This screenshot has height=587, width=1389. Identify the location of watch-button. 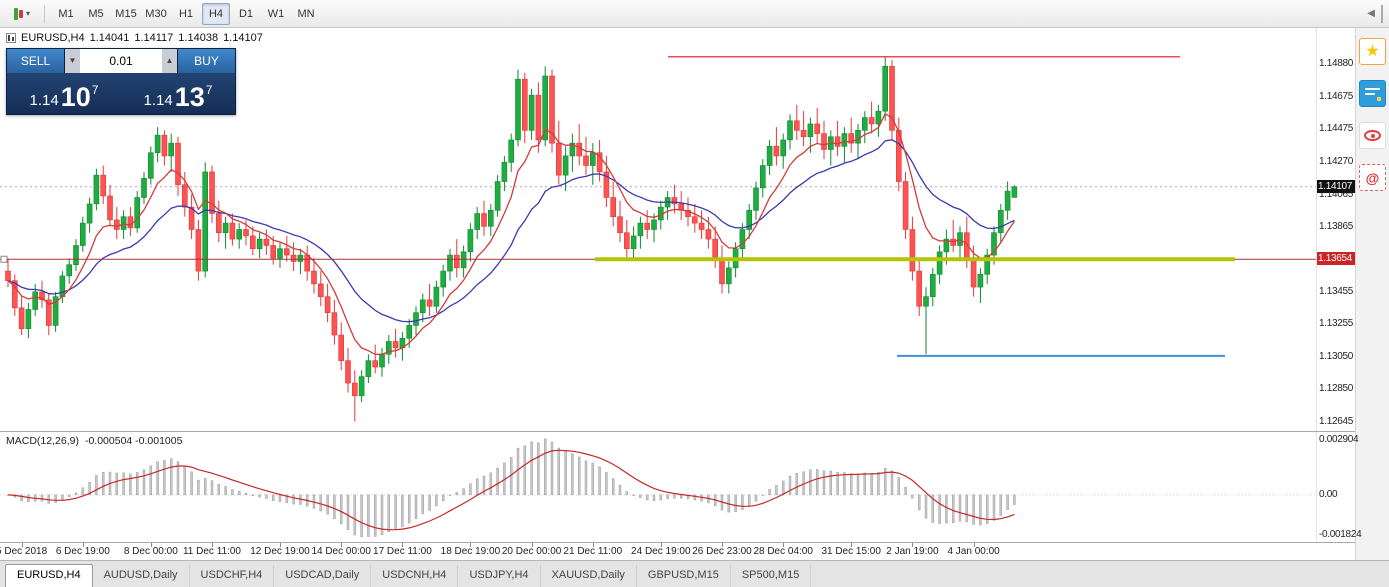
(1372, 135).